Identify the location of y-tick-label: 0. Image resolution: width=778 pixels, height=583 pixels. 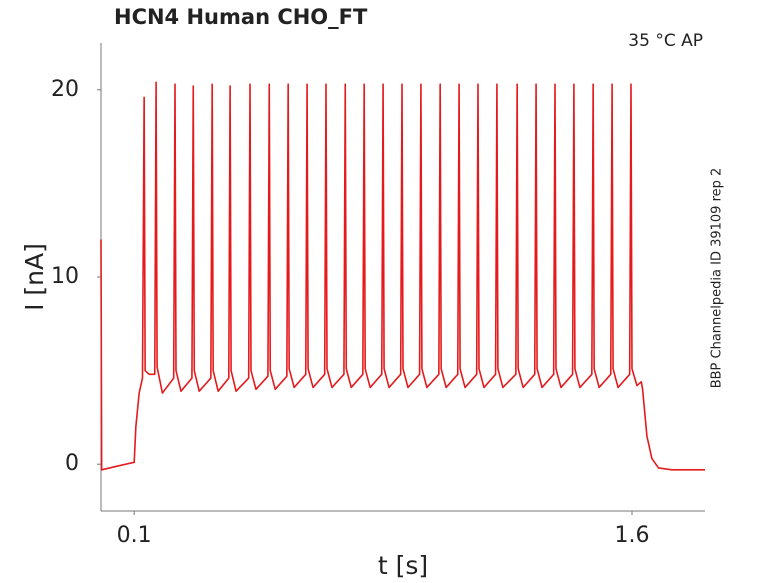
(72, 463).